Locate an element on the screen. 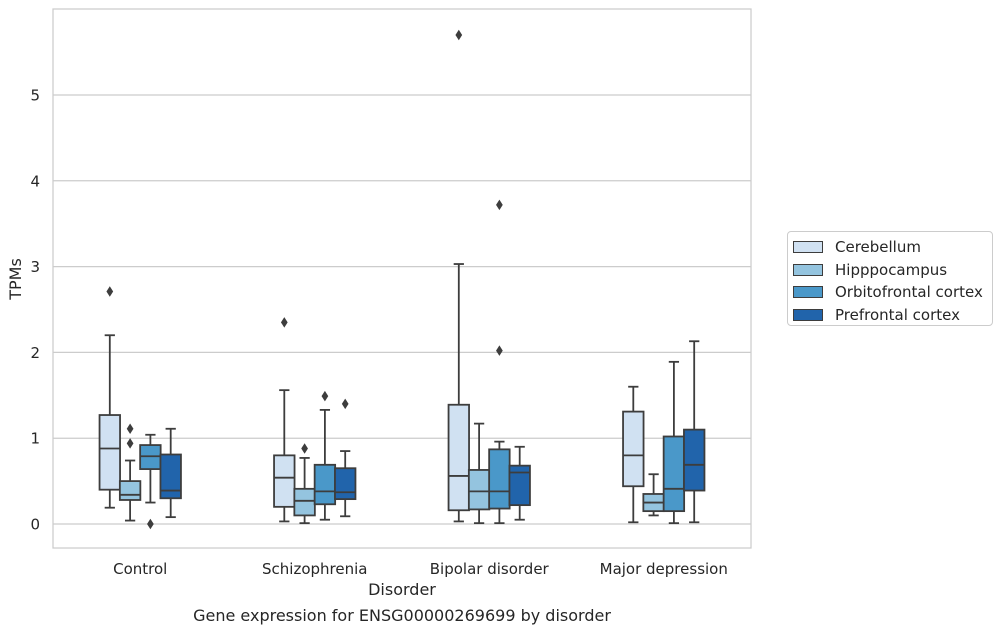  x-tick-label: Bipolar disorder is located at coordinates (490, 569).